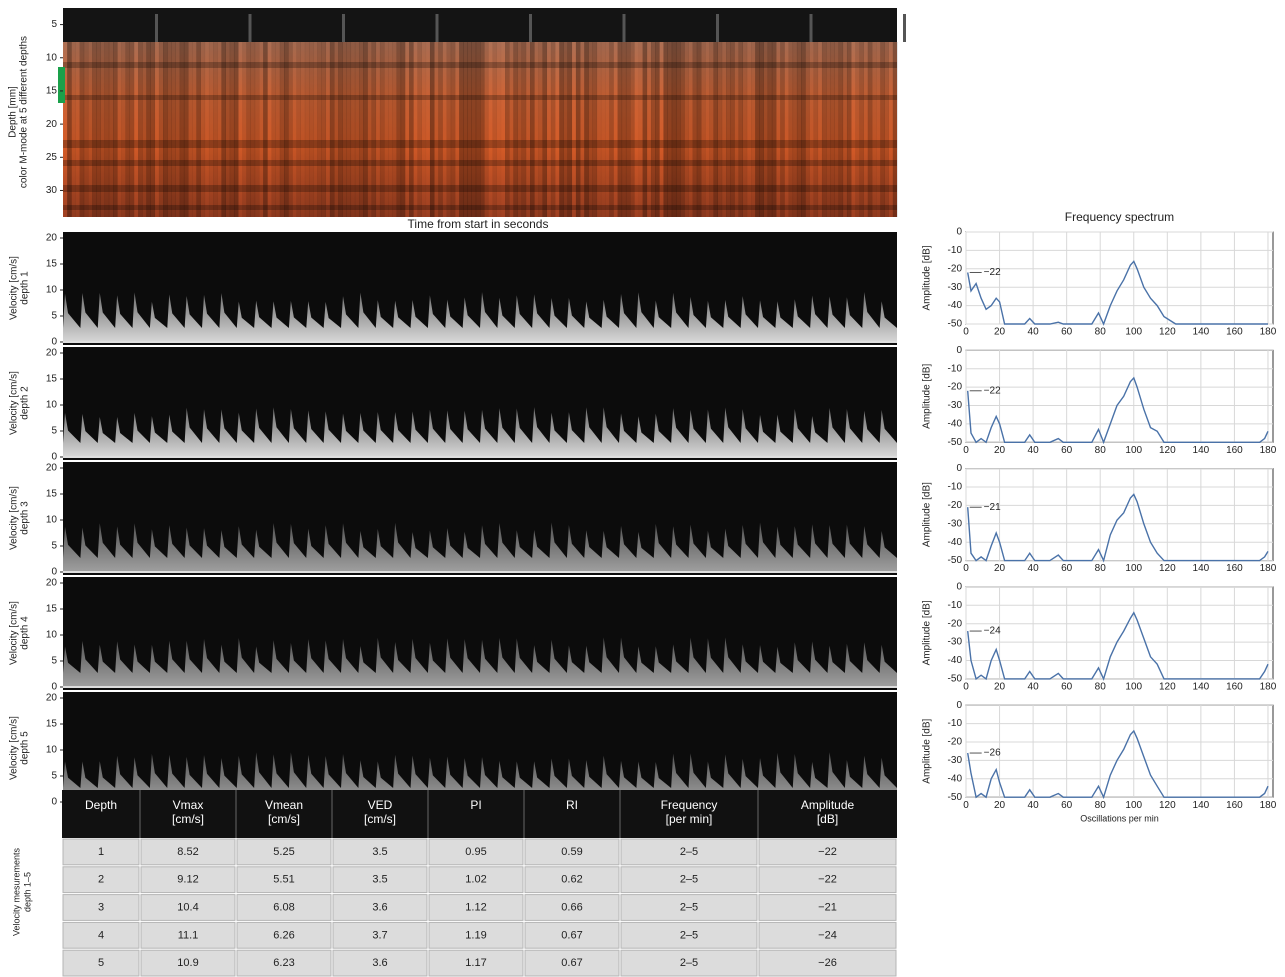 Image resolution: width=1285 pixels, height=977 pixels. I want to click on y-tick-label: 20, so click(52, 698).